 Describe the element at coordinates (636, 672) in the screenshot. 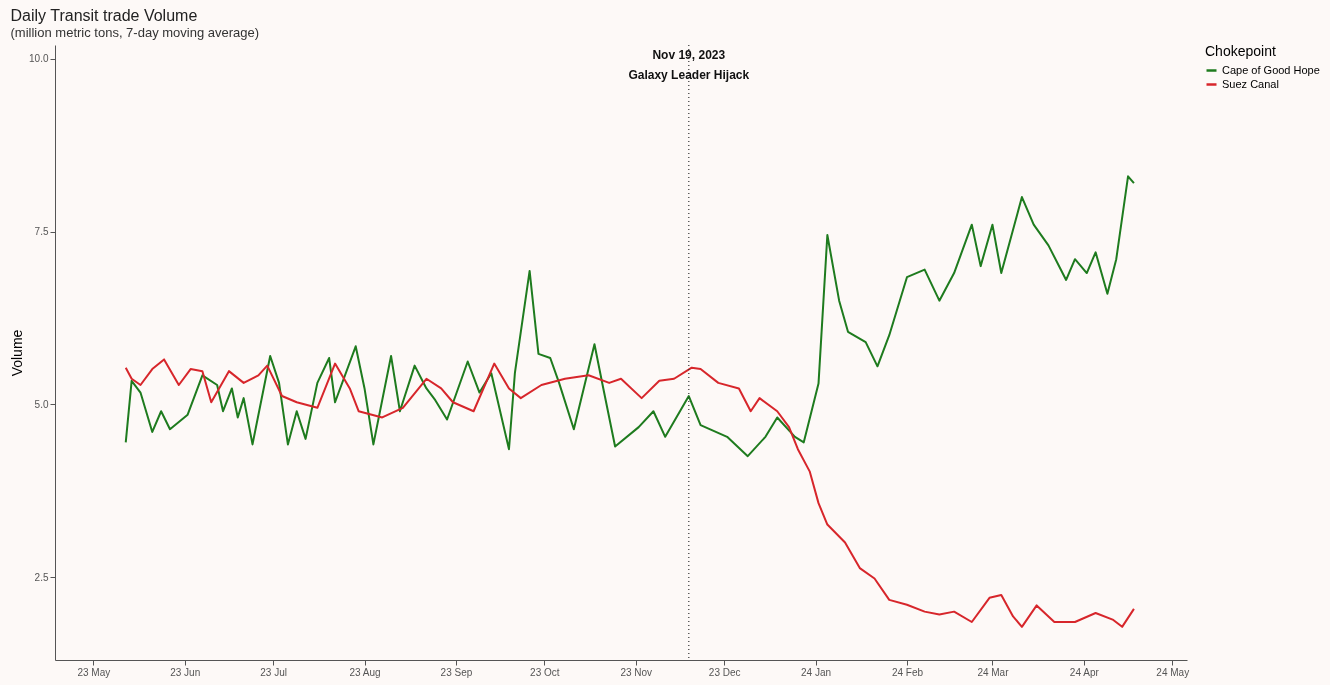

I see `x-tick-label: 23 Nov` at that location.